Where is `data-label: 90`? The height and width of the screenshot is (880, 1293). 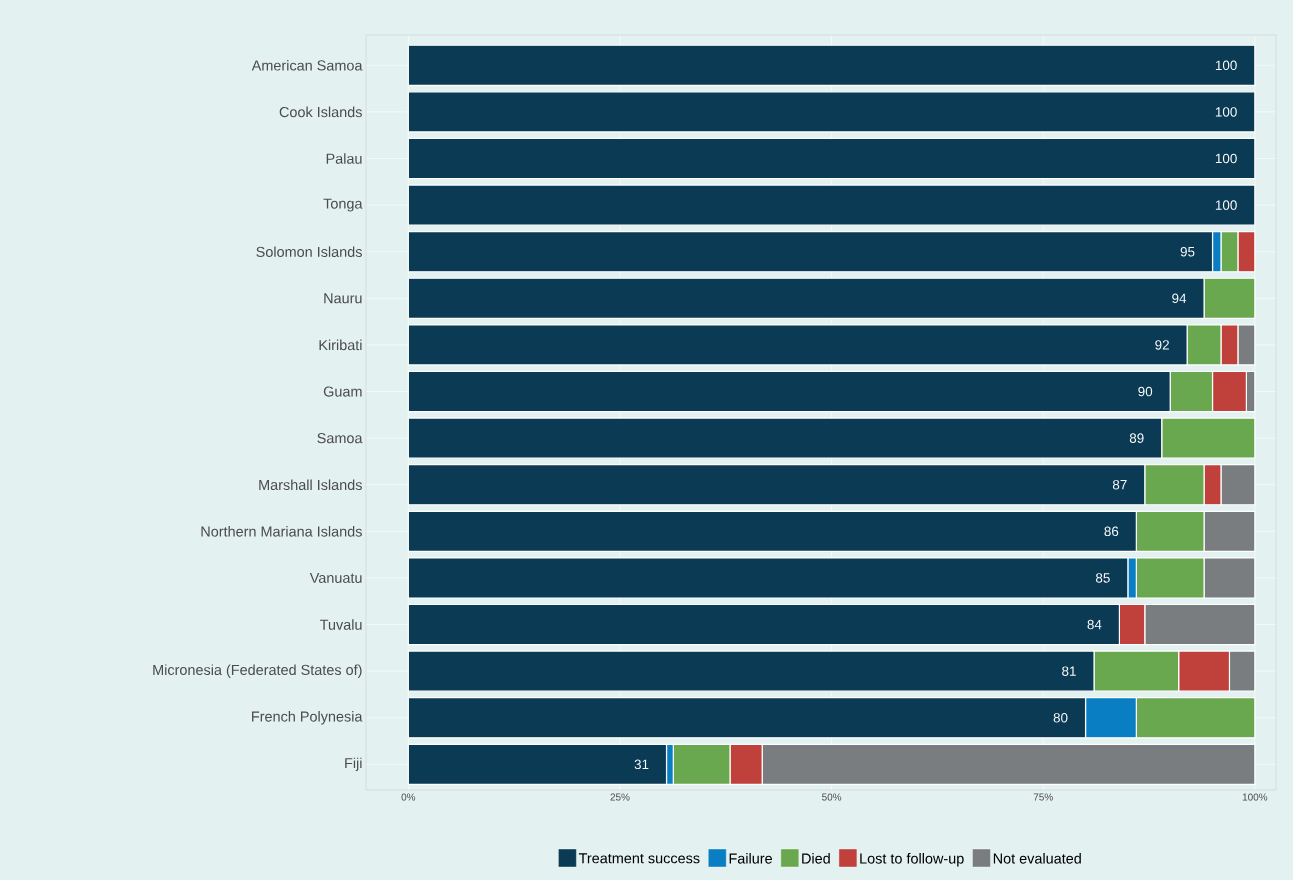 data-label: 90 is located at coordinates (1145, 391).